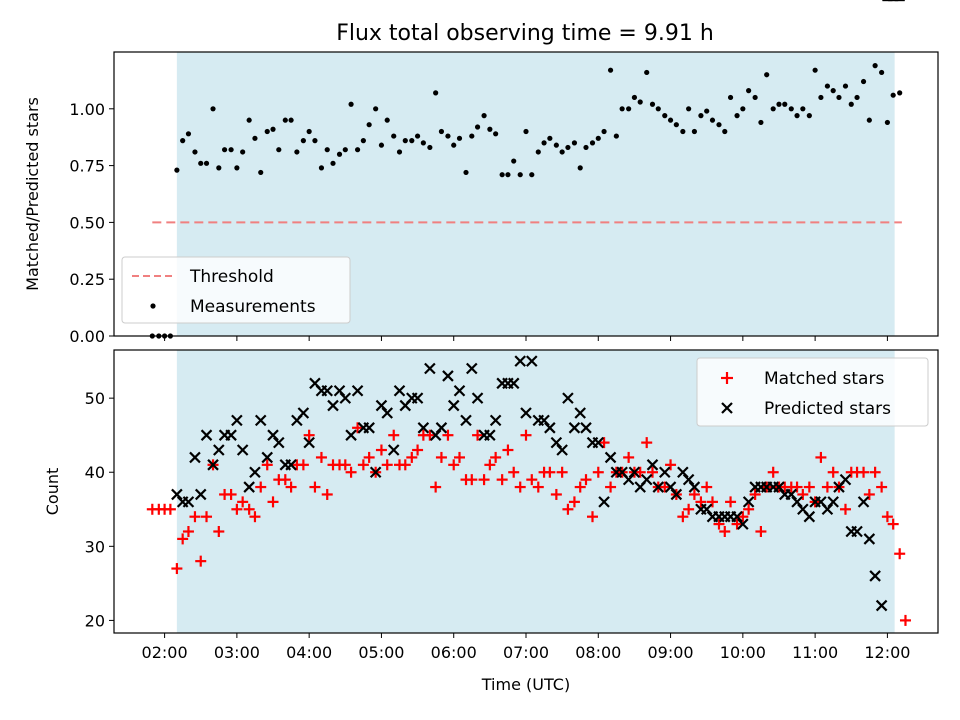 The height and width of the screenshot is (720, 960). I want to click on count-legend-box, so click(812, 392).